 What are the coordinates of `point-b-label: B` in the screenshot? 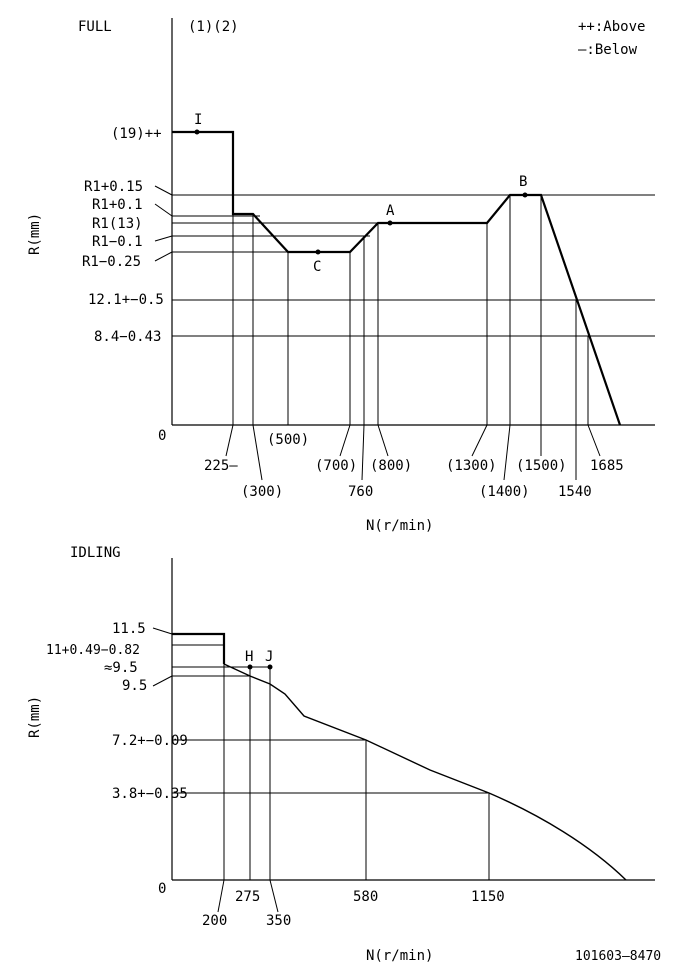 It's located at (523, 182).